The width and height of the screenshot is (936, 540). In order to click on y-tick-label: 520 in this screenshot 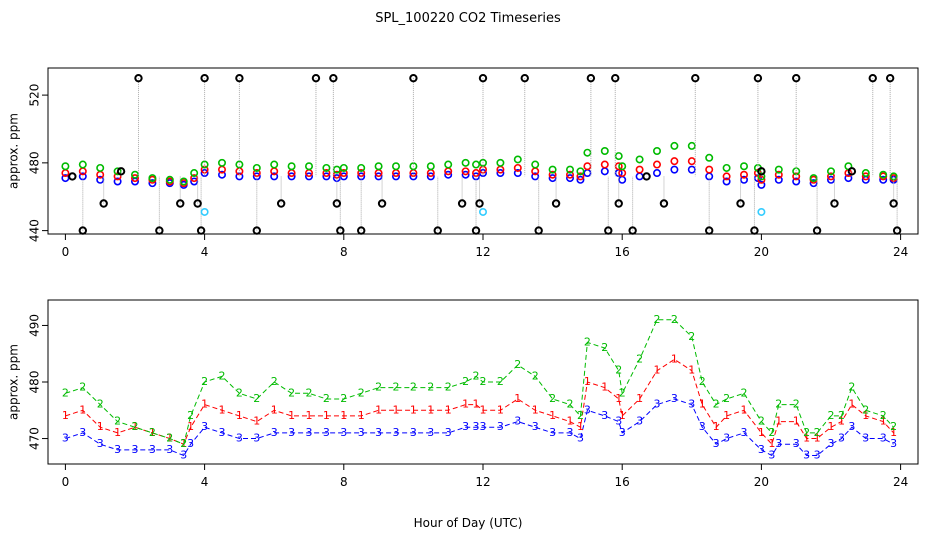, I will do `click(35, 95)`.